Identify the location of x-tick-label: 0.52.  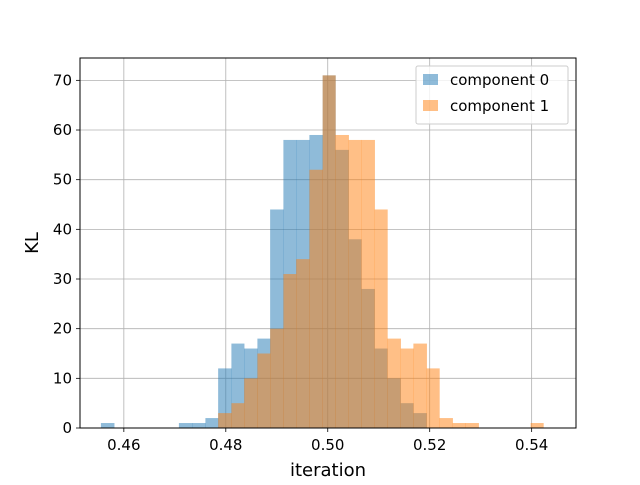
(429, 445).